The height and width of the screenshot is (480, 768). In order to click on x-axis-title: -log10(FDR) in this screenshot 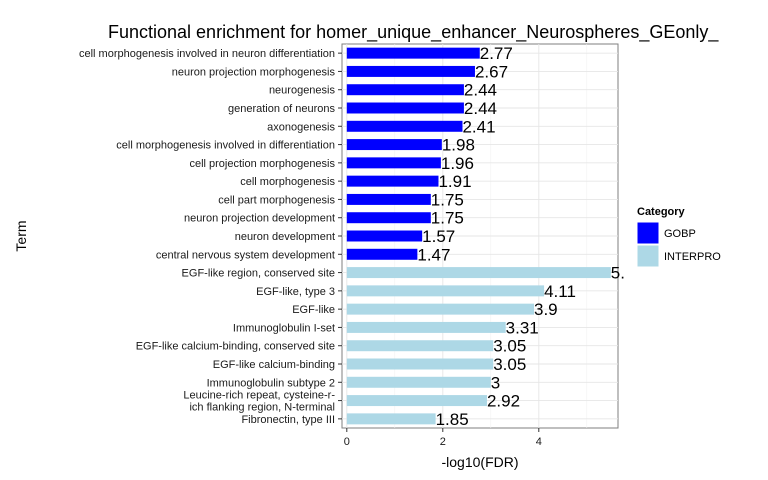, I will do `click(479, 462)`.